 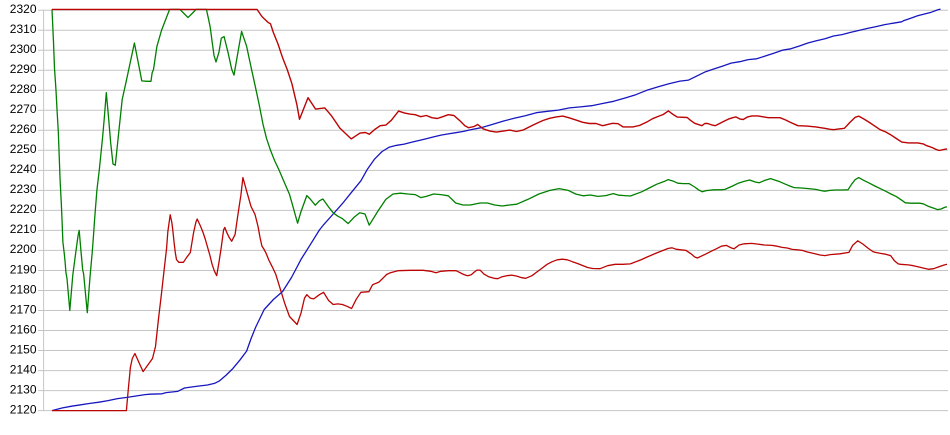 I want to click on svg-text: 2150, so click(x=23, y=349).